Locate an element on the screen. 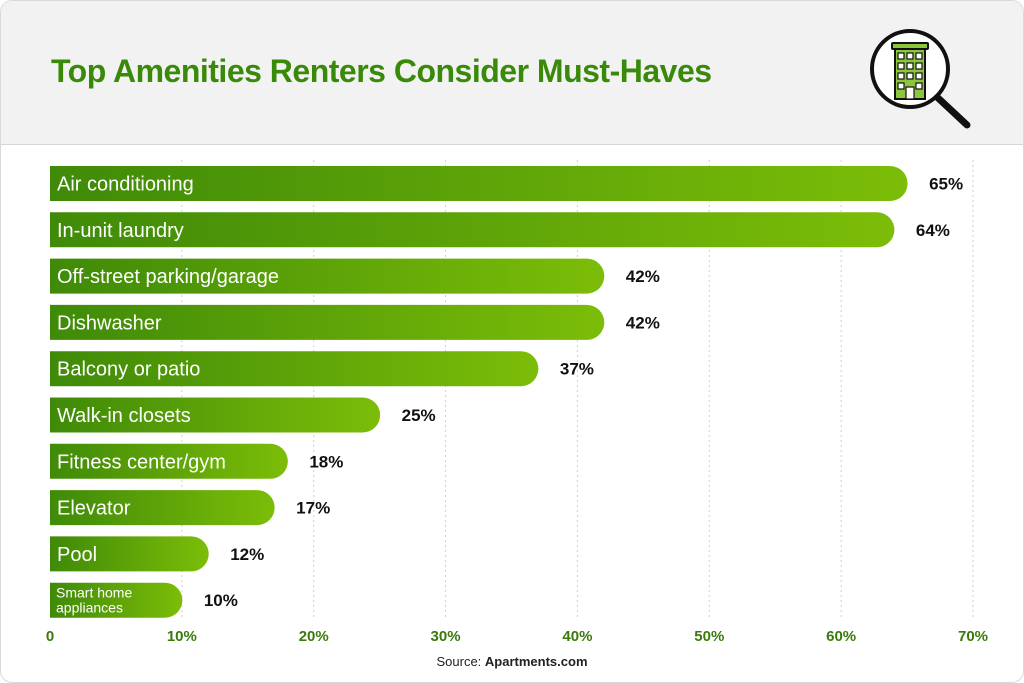  x-tick-label: 50% is located at coordinates (709, 636).